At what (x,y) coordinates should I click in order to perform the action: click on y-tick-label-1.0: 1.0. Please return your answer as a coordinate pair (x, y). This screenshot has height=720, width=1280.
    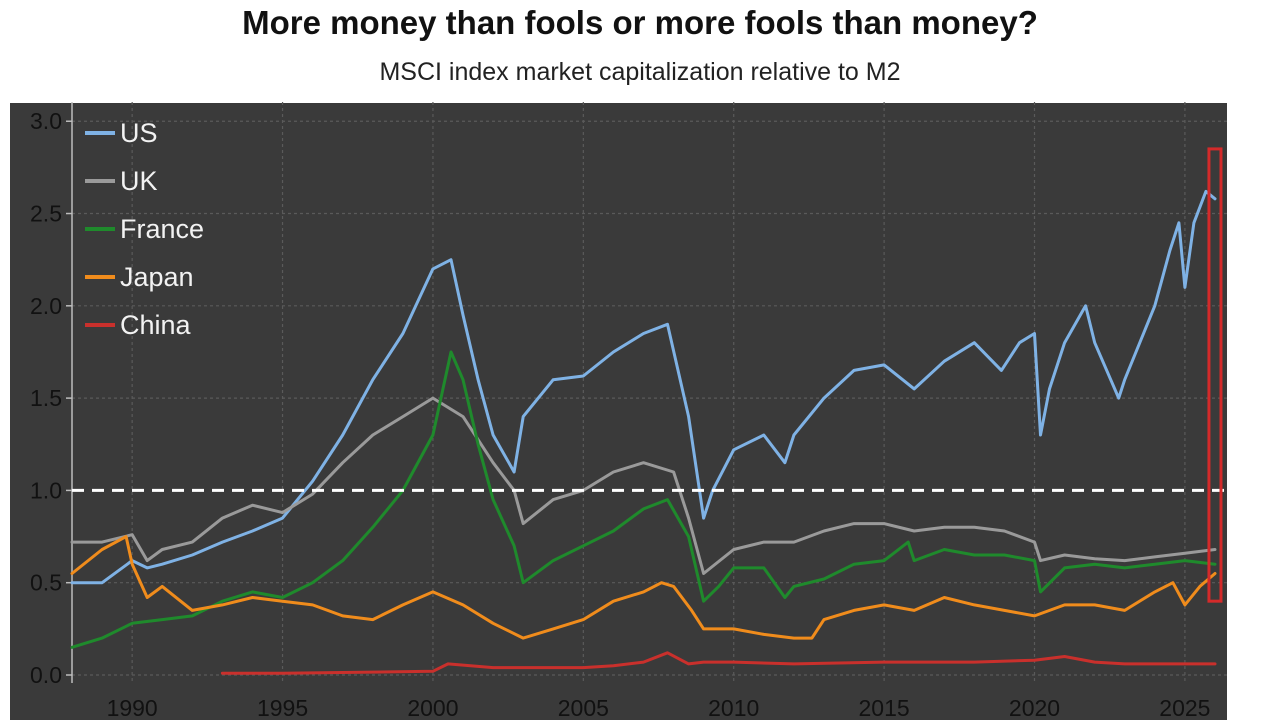
    Looking at the image, I should click on (46, 490).